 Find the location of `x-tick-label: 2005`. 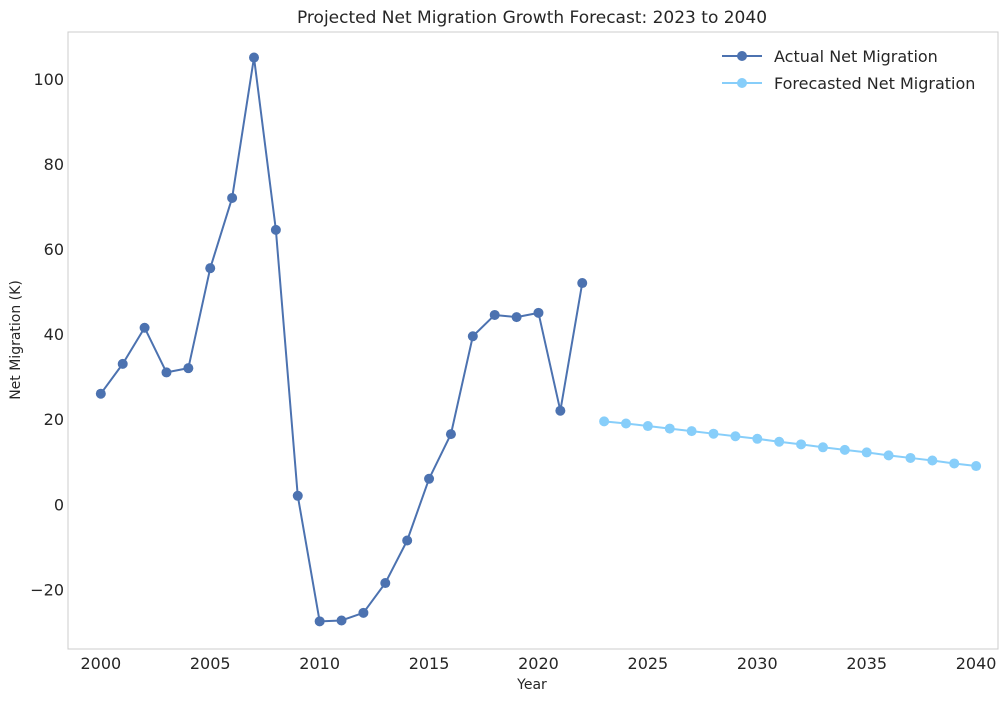

x-tick-label: 2005 is located at coordinates (210, 663).